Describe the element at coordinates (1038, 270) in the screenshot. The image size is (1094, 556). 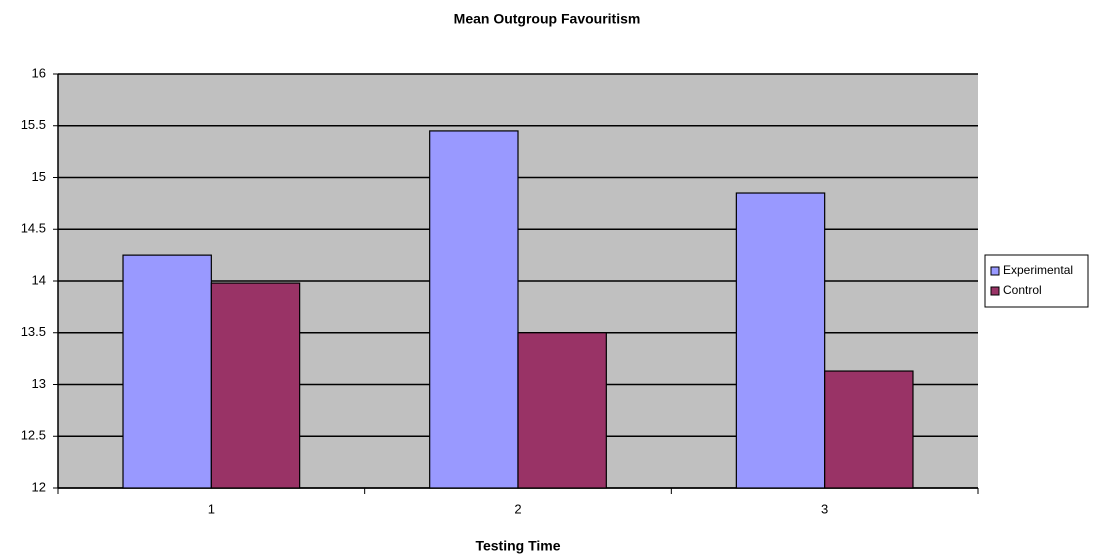
I see `legend-label: Experimental` at that location.